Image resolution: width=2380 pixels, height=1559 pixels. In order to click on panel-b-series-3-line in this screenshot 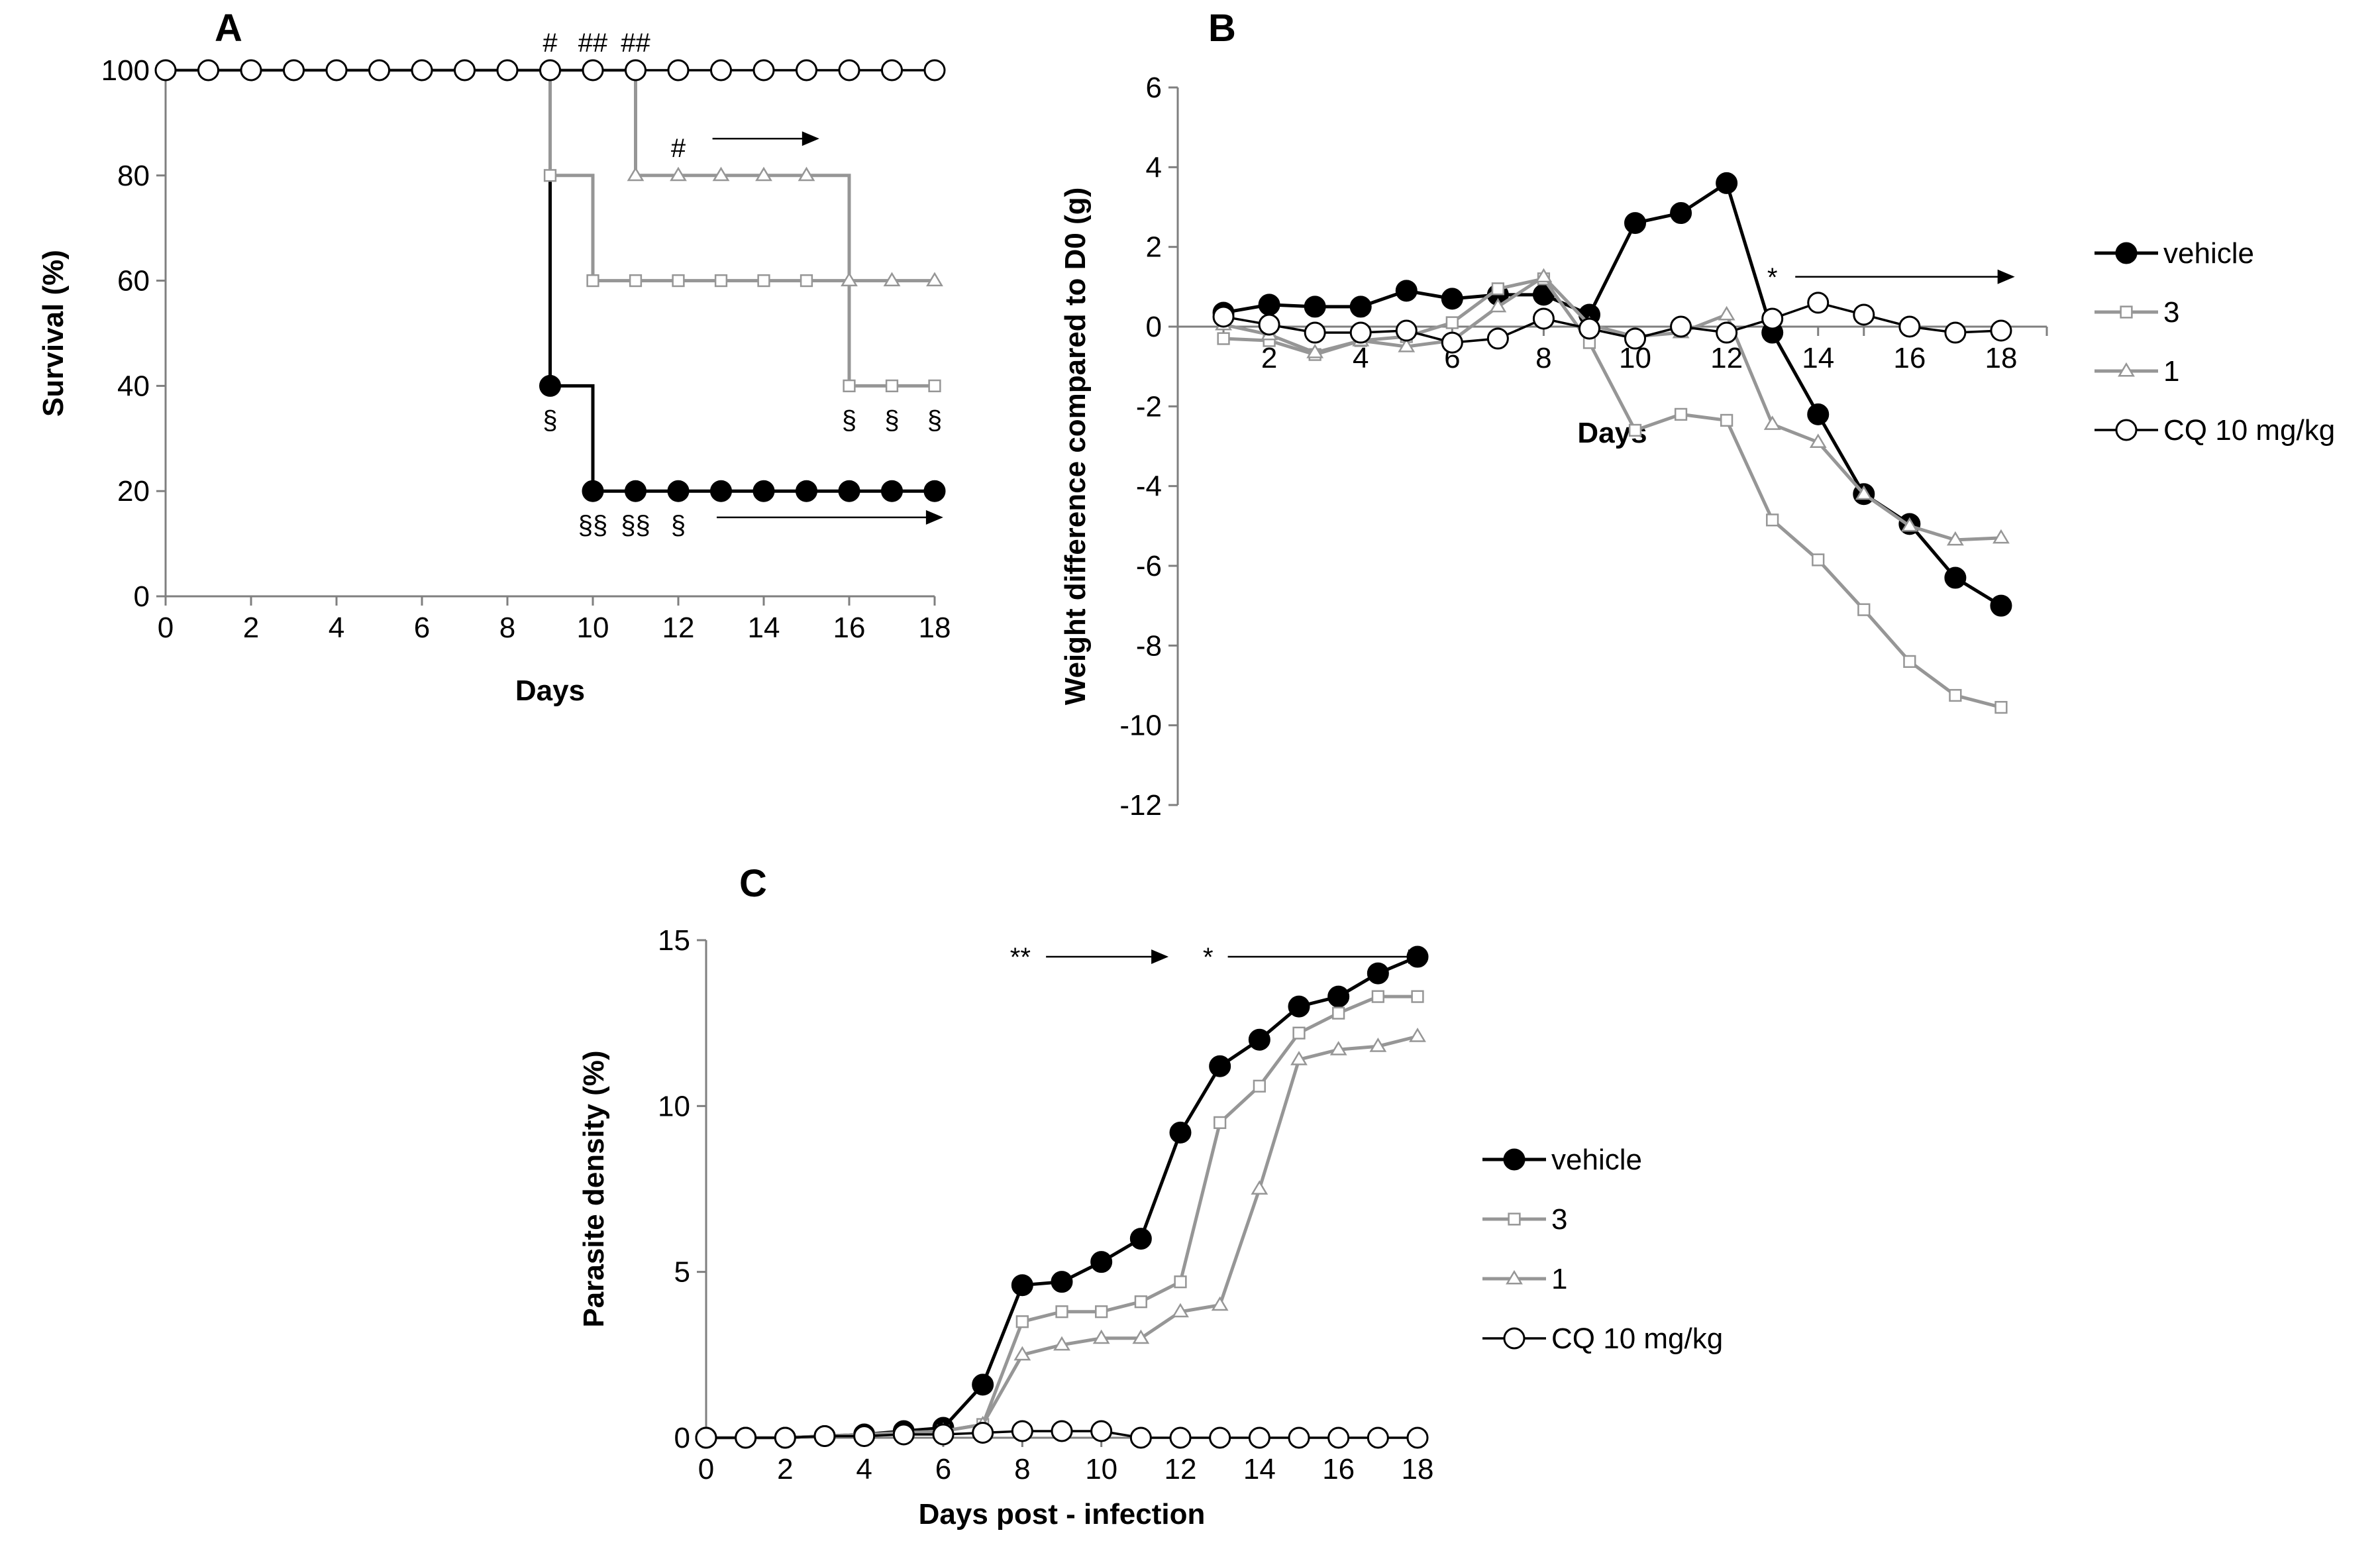, I will do `click(1613, 493)`.